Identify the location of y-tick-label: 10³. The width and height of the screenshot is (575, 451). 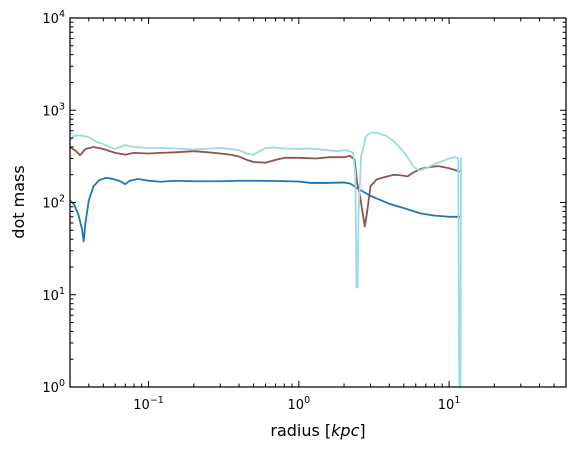
(53, 110).